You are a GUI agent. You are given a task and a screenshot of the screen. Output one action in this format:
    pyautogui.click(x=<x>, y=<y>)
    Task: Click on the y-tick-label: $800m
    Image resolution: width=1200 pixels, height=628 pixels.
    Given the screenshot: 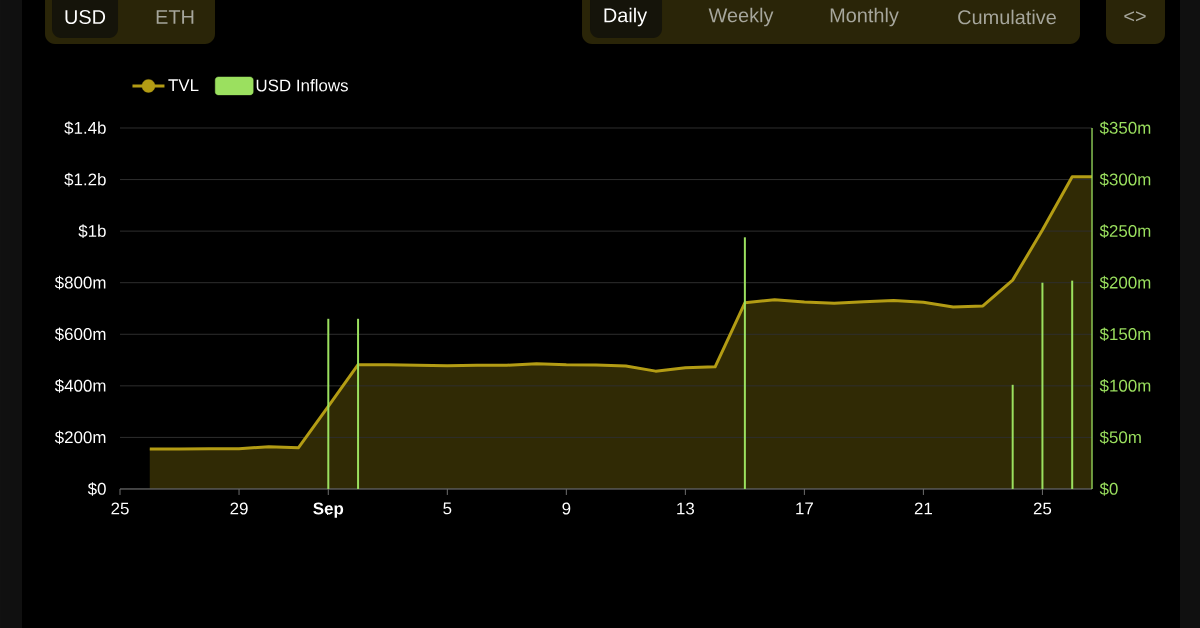 What is the action you would take?
    pyautogui.click(x=80, y=282)
    